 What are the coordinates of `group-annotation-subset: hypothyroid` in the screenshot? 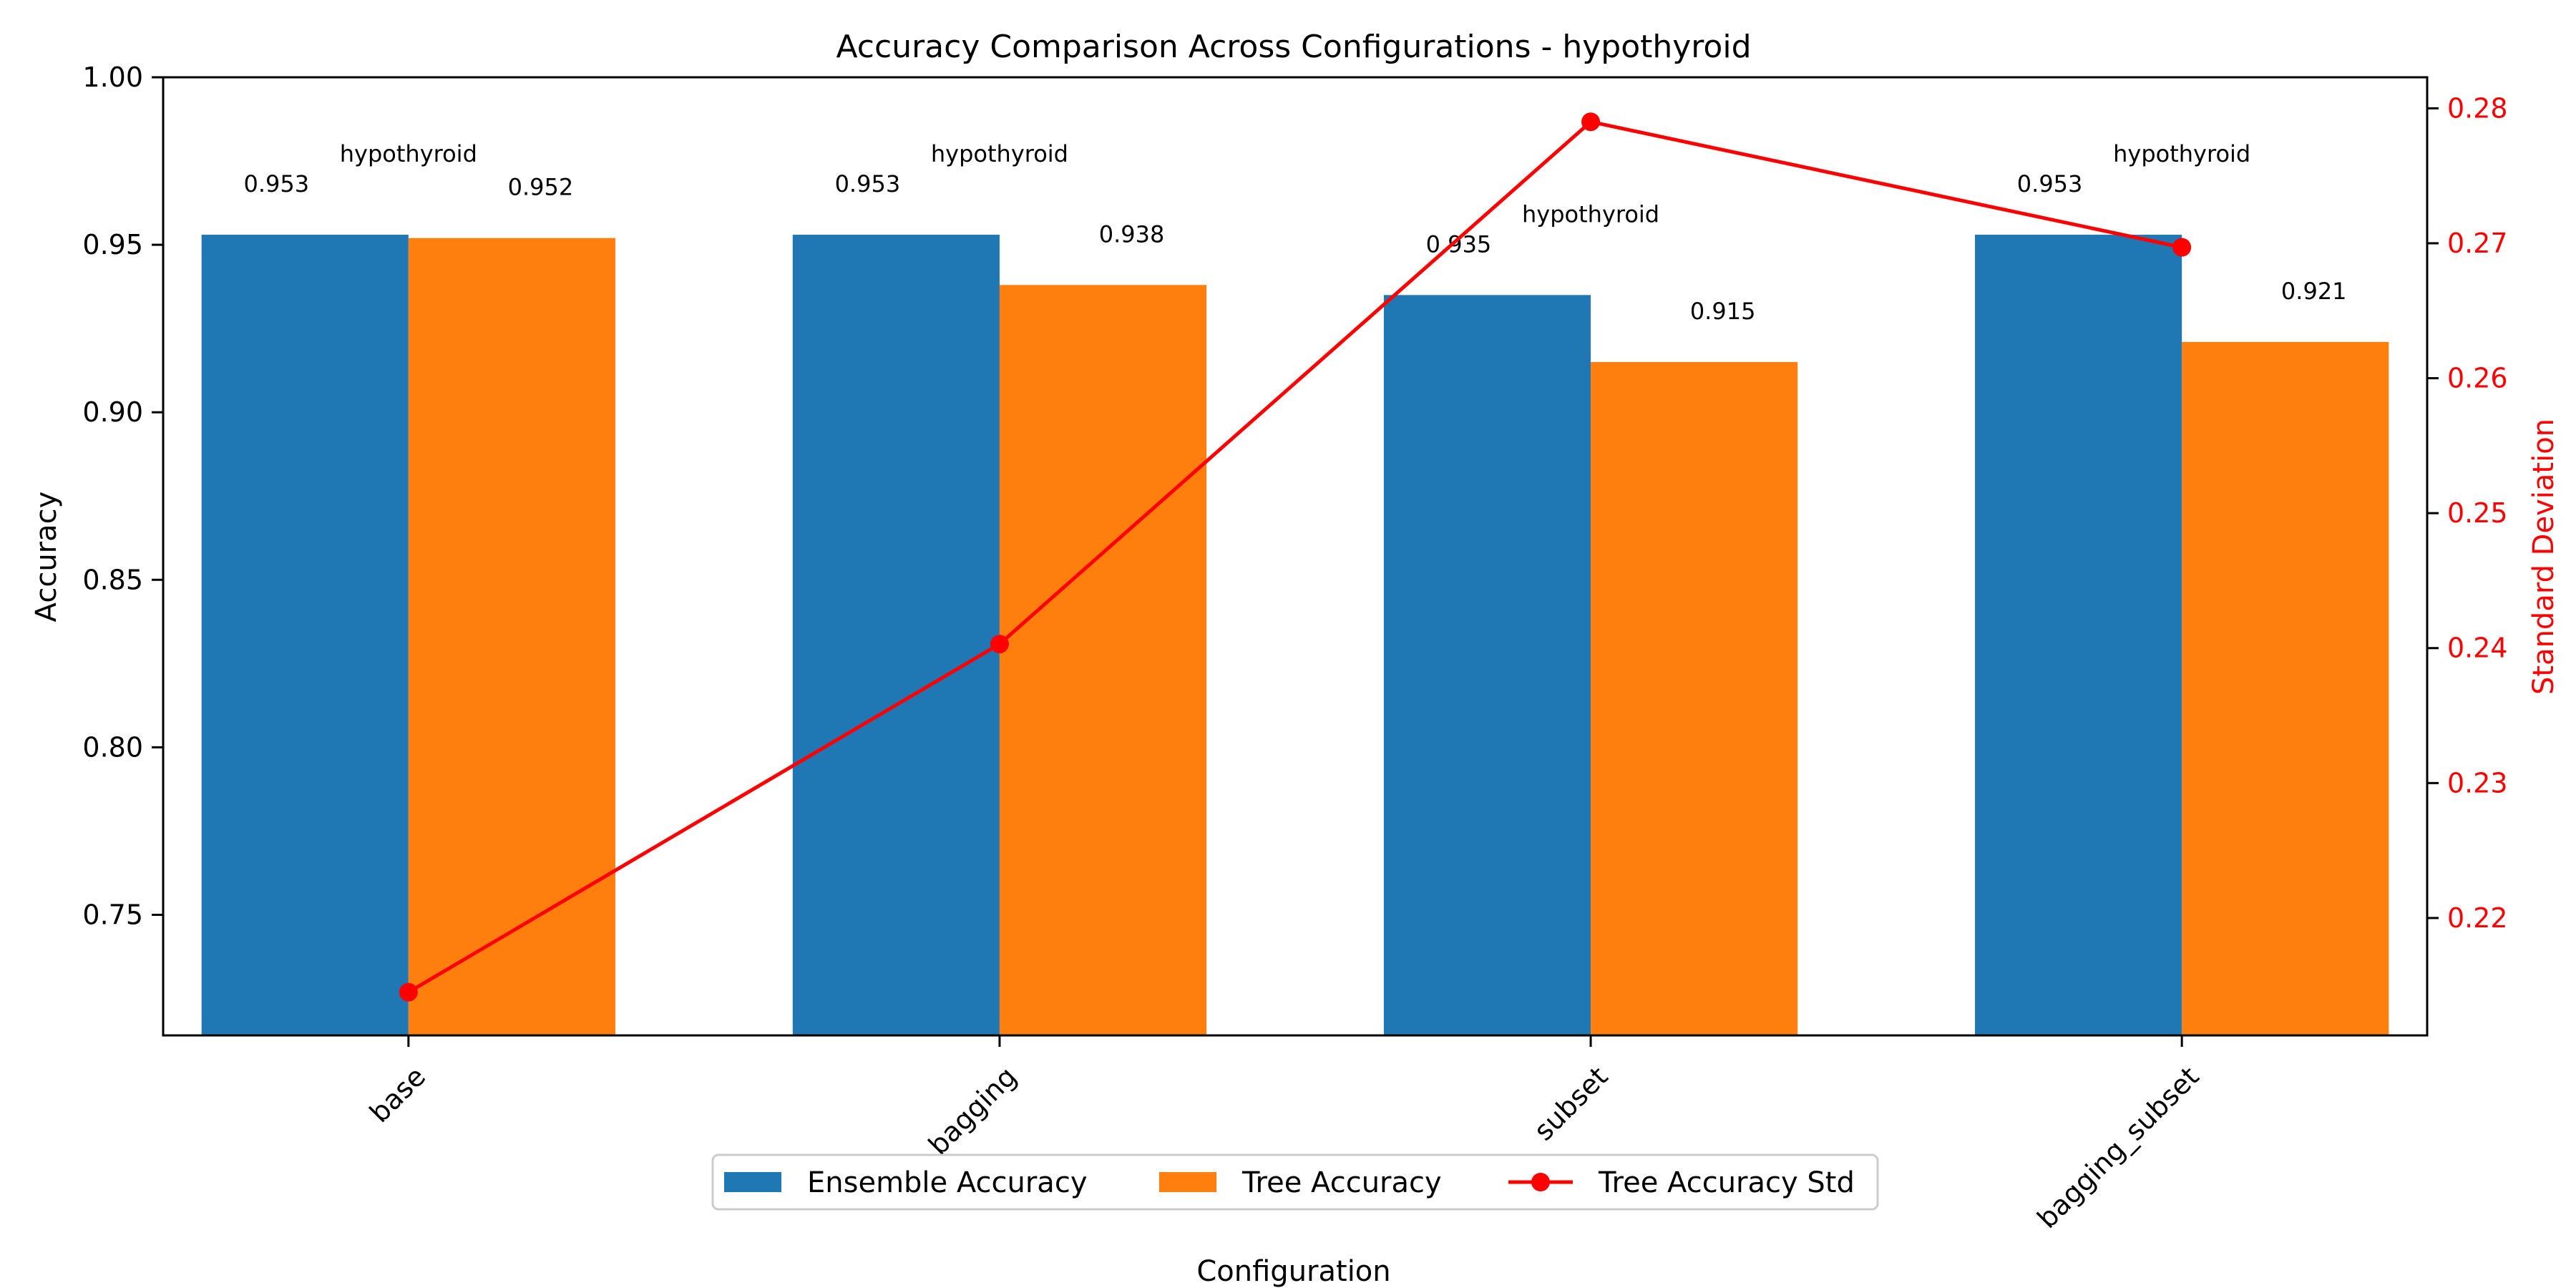 It's located at (1590, 214).